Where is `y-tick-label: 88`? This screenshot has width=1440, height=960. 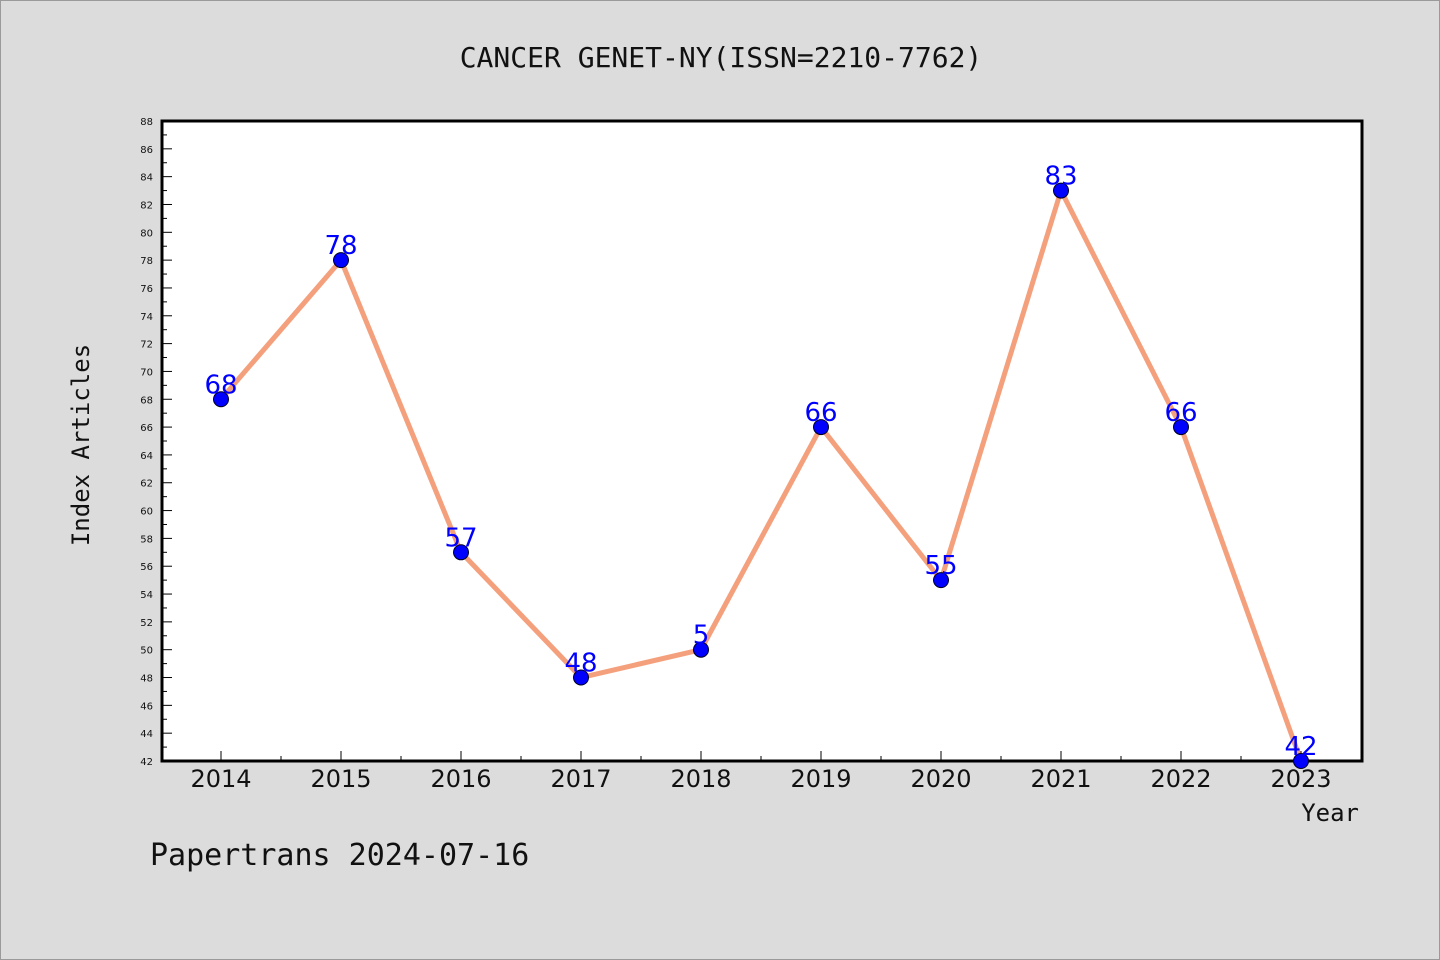
y-tick-label: 88 is located at coordinates (146, 122).